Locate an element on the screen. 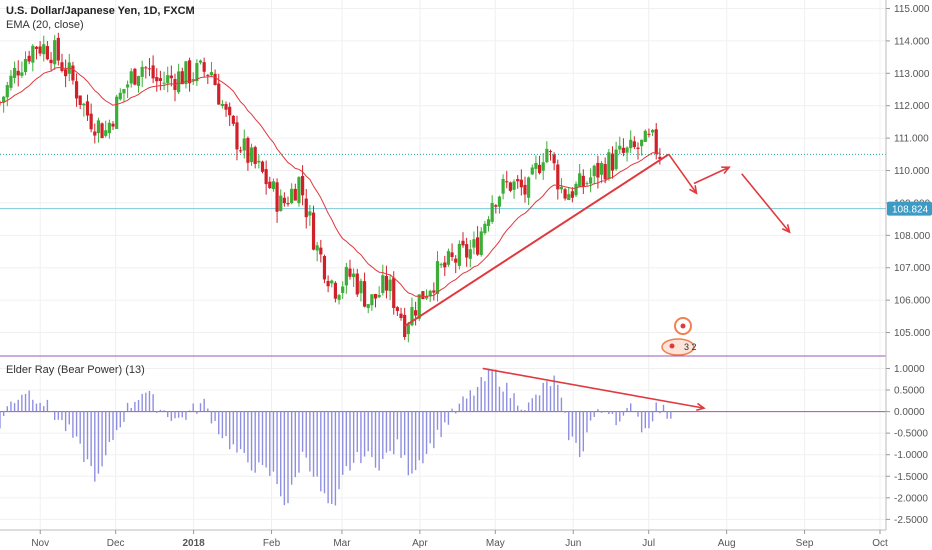 This screenshot has width=932, height=550. oscillator-axis-label: 1.0000 is located at coordinates (909, 369).